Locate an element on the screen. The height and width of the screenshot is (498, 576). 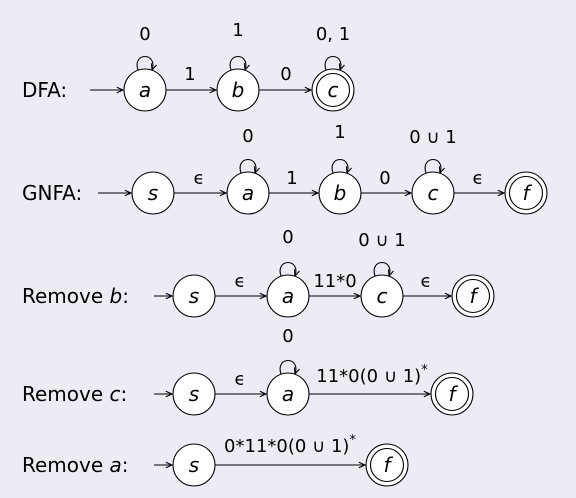
row-label-dfa: DFA: is located at coordinates (44, 90).